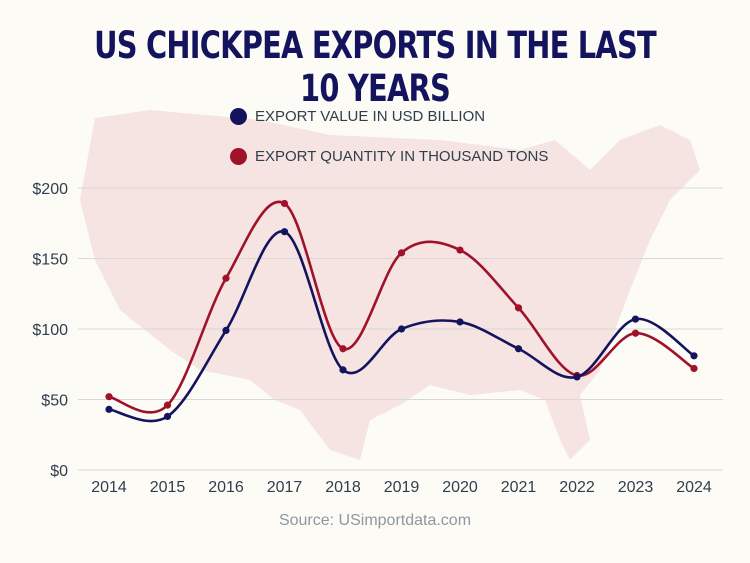 This screenshot has width=750, height=563. Describe the element at coordinates (577, 487) in the screenshot. I see `x-tick-label: 2022` at that location.